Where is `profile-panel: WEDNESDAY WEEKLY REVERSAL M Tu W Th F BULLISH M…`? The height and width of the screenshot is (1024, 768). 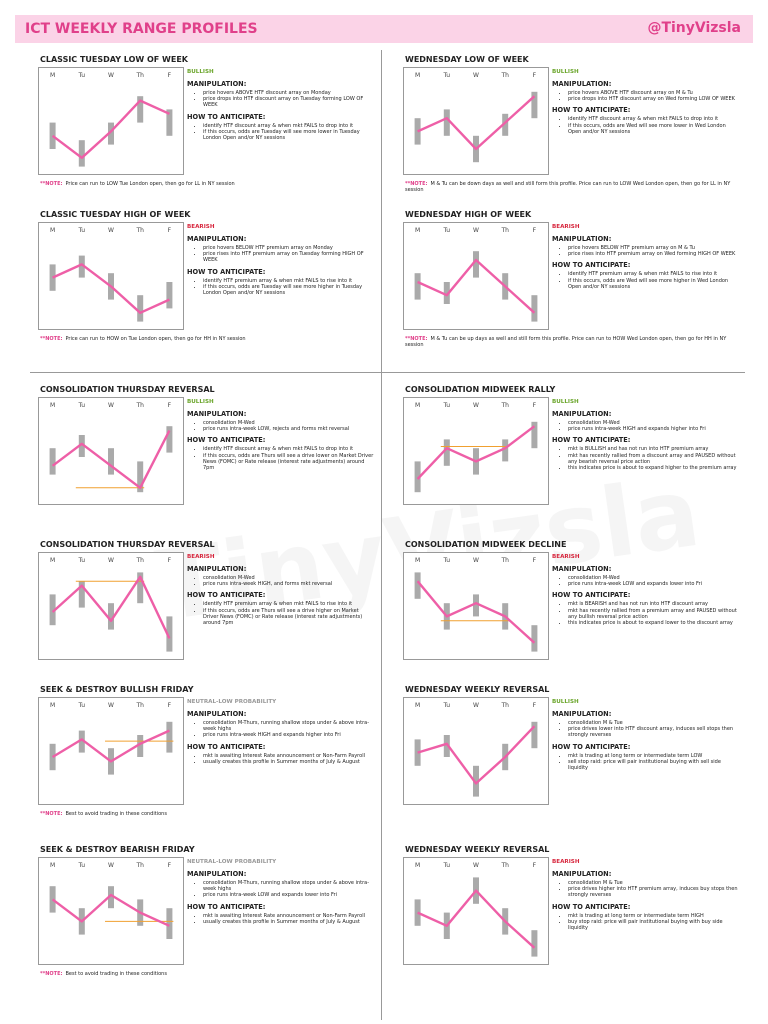
profile-panel: WEDNESDAY WEEKLY REVERSAL M Tu W Th F BULLISH M… is located at coordinates (572, 760).